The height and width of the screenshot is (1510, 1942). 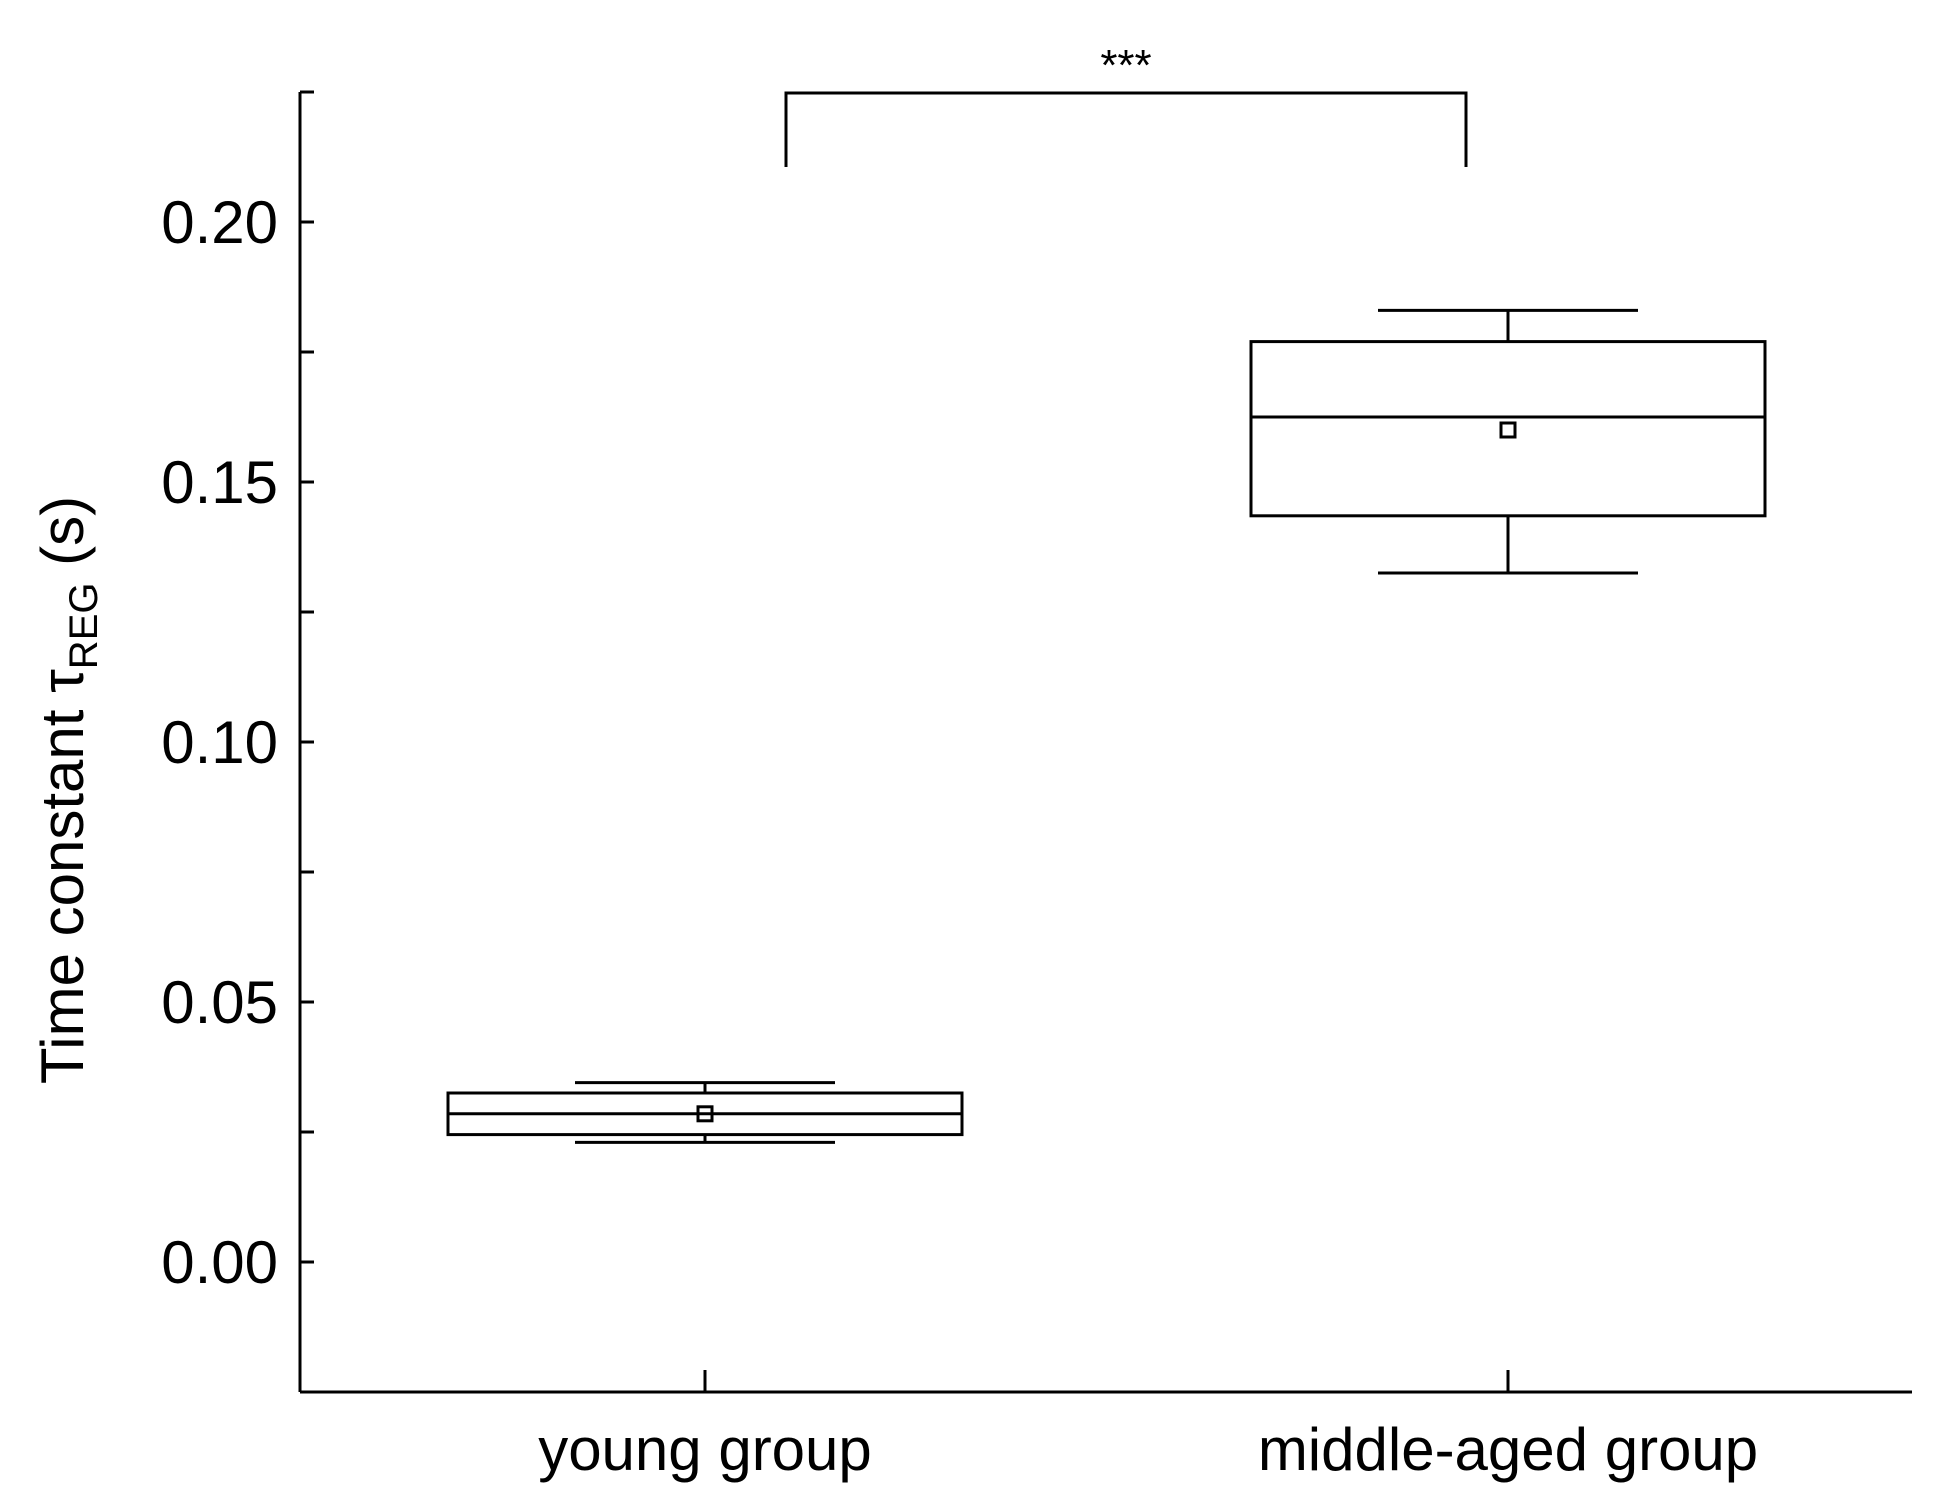 What do you see at coordinates (219, 742) in the screenshot?
I see `y-tick-label: 0.10` at bounding box center [219, 742].